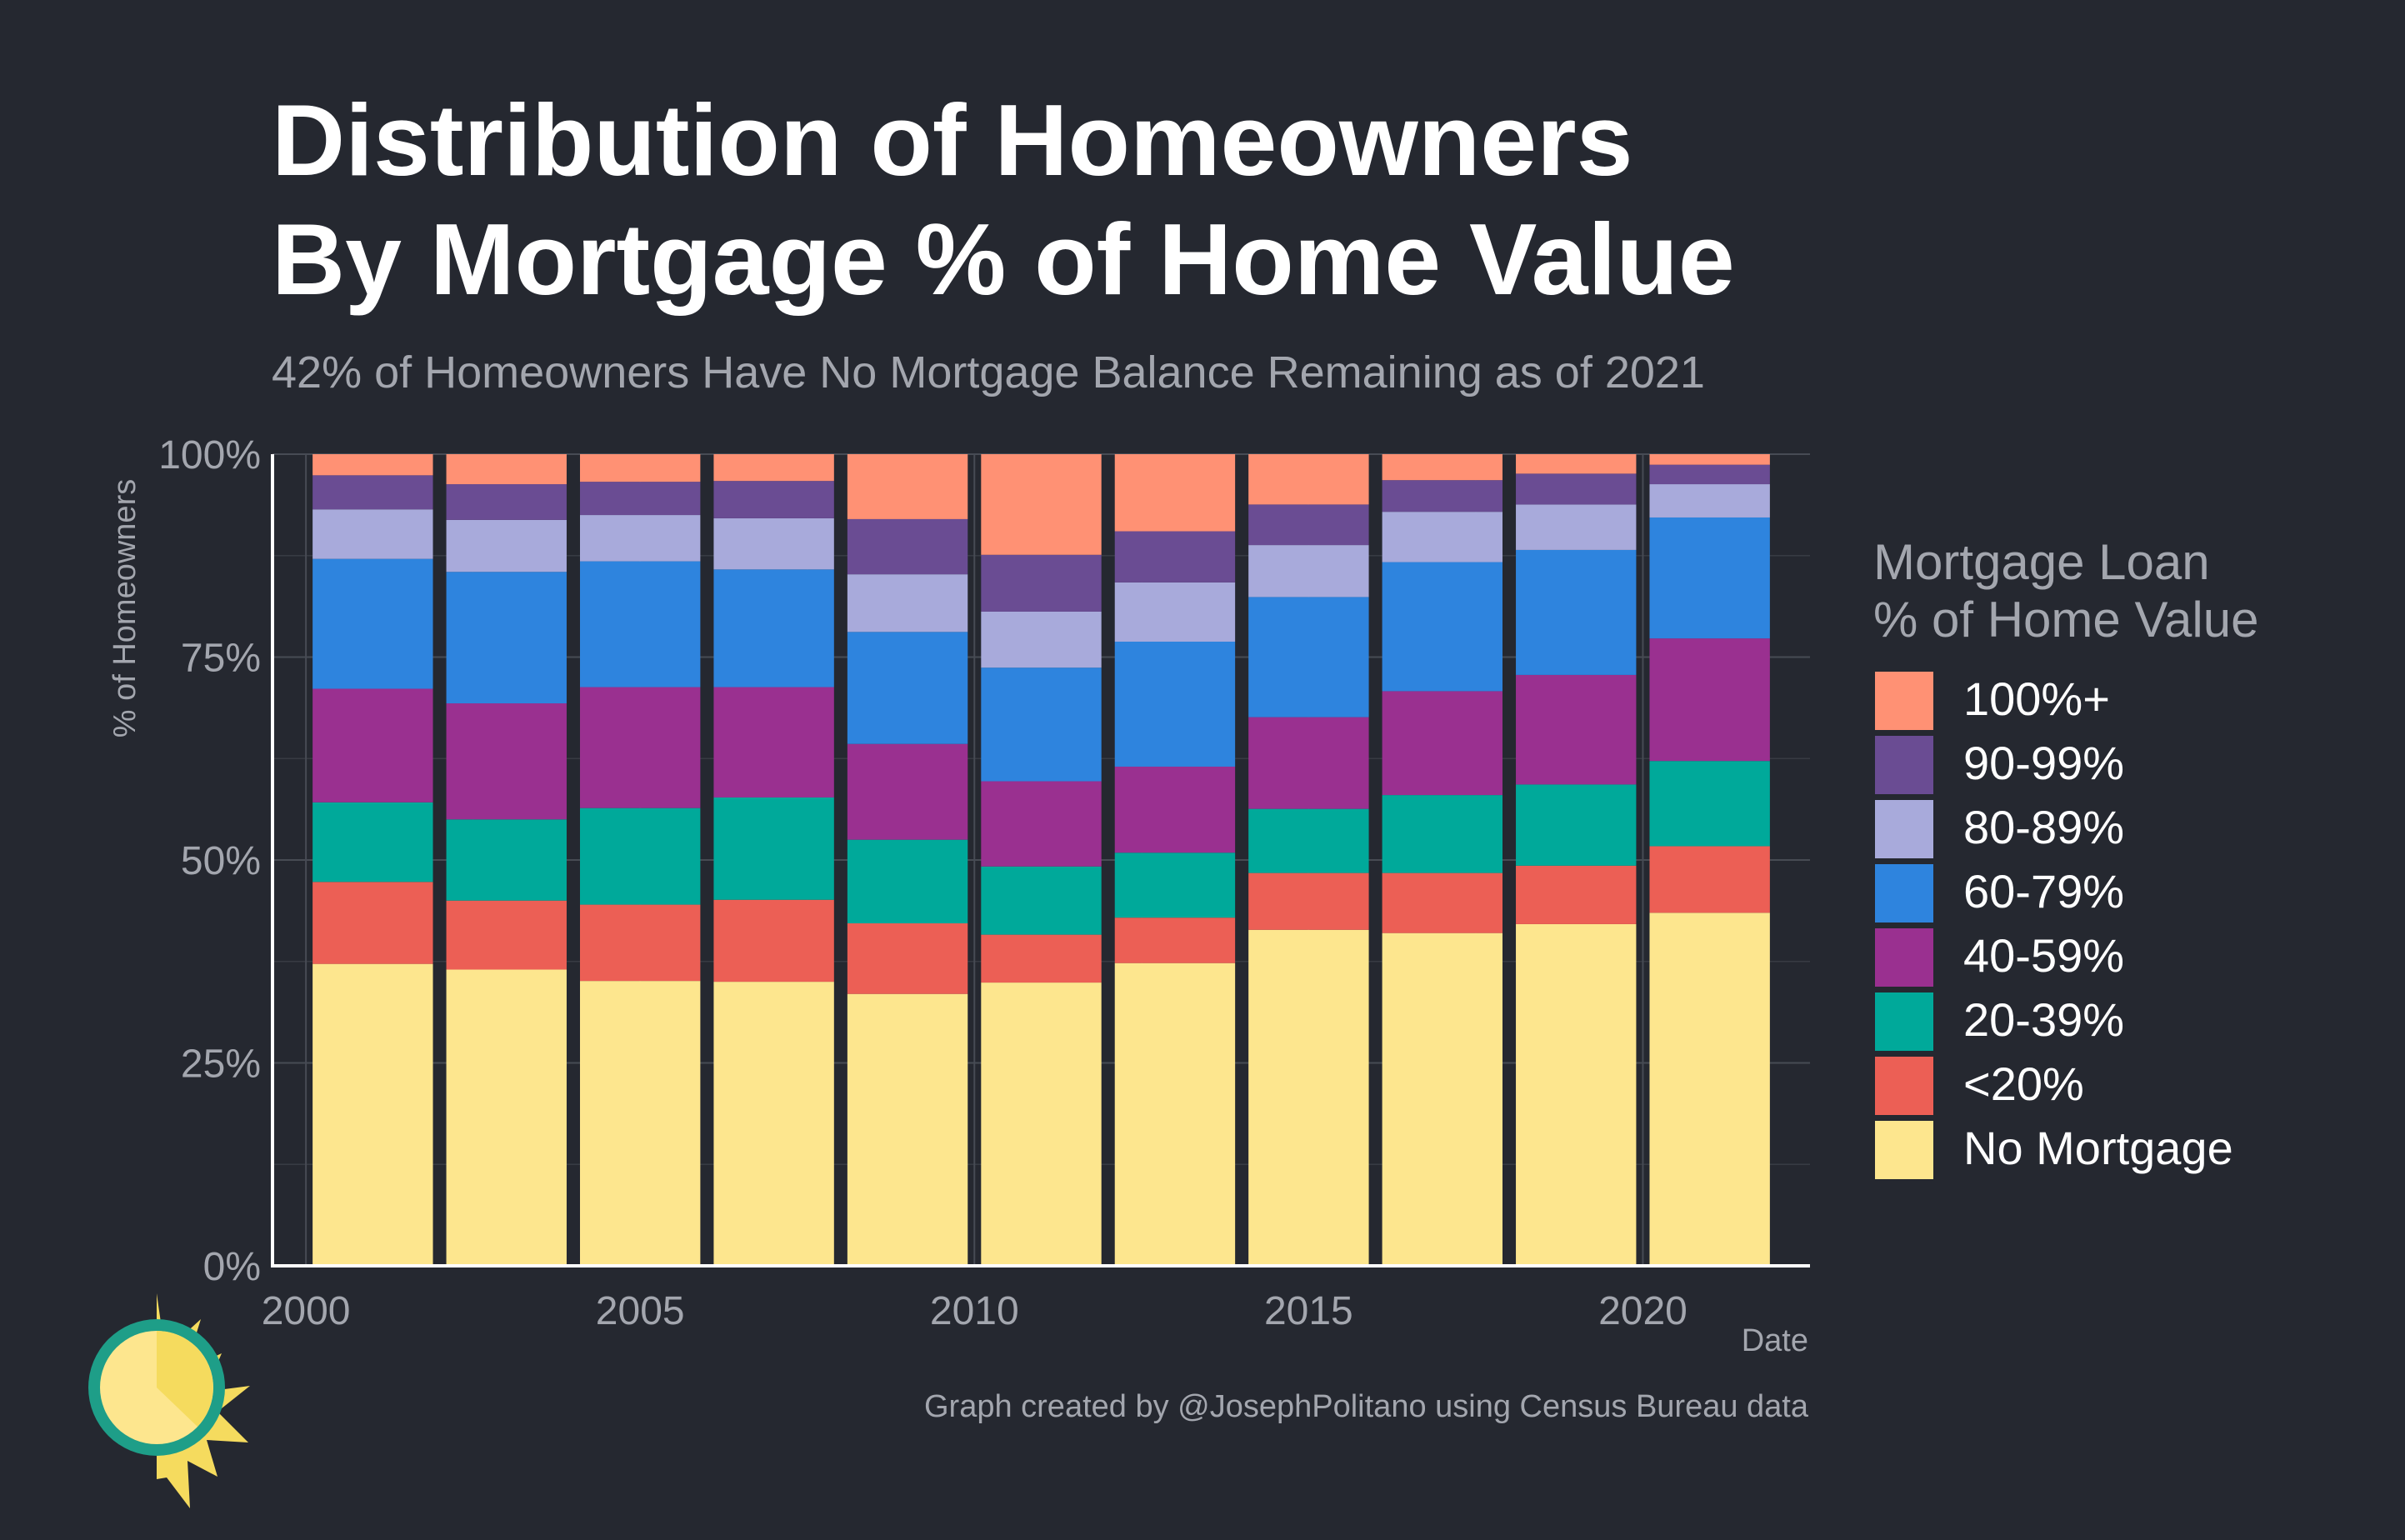 The image size is (2405, 1540). Describe the element at coordinates (1775, 1340) in the screenshot. I see `x-axis-label: Date` at that location.